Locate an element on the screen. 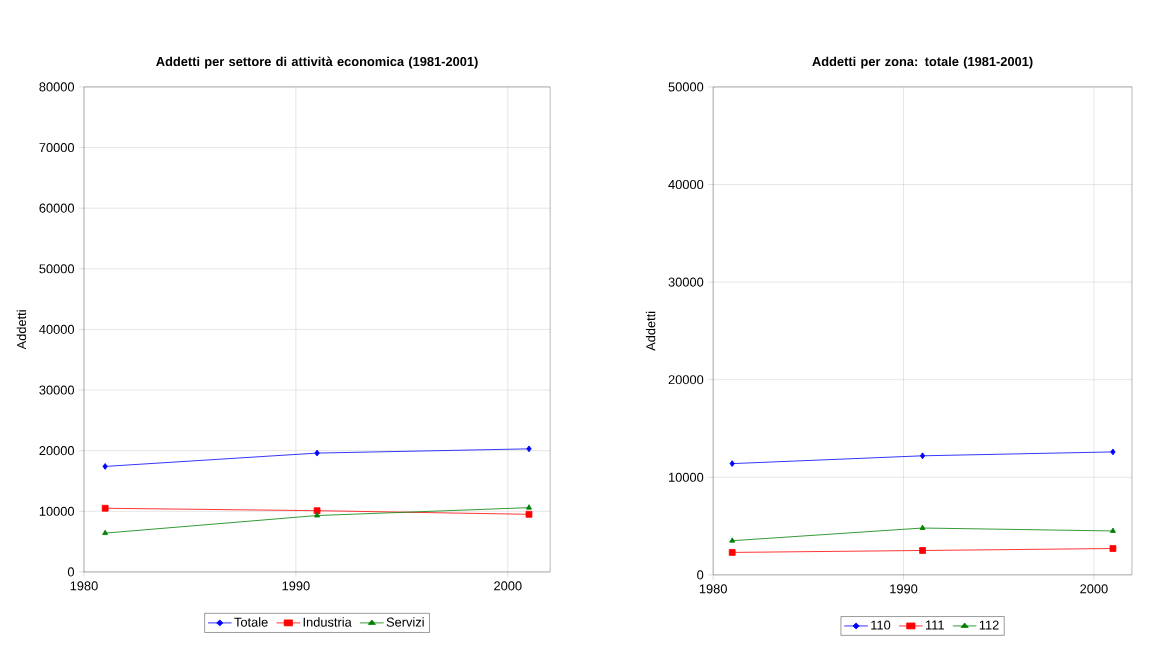 The width and height of the screenshot is (1156, 672). legend-label: Servizi is located at coordinates (405, 622).